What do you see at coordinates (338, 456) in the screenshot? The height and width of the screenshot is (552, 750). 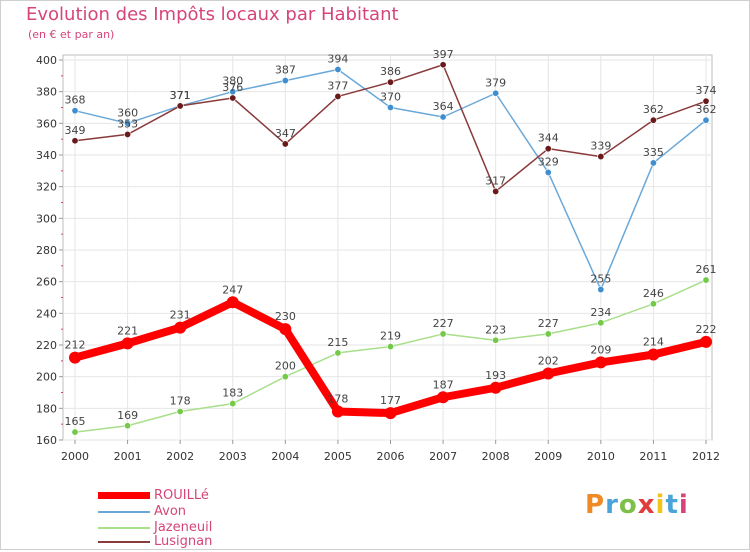 I see `x-tick-label: 2005` at bounding box center [338, 456].